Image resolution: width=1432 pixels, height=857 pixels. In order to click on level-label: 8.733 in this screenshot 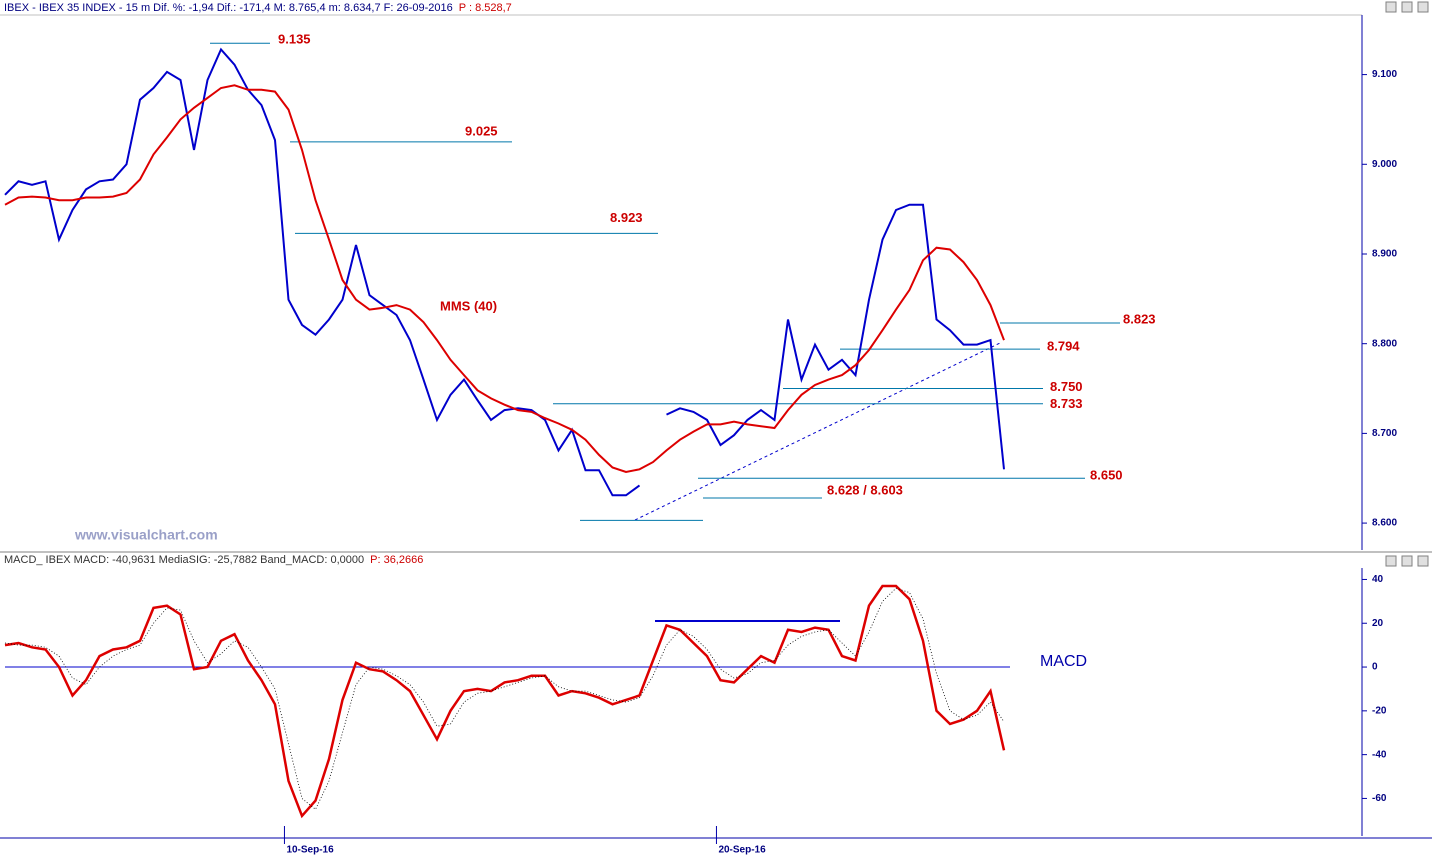, I will do `click(1066, 403)`.